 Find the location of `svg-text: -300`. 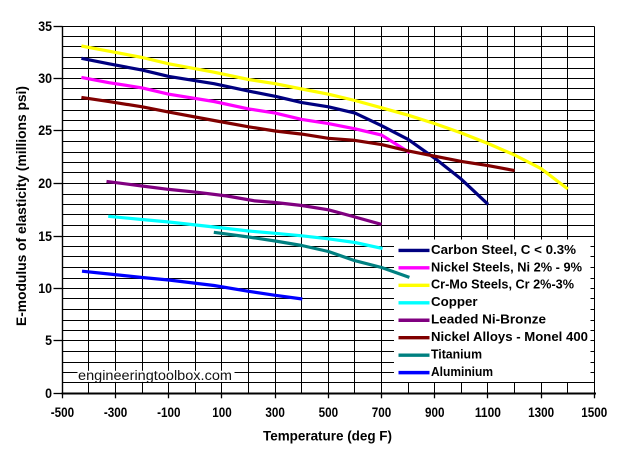

svg-text: -300 is located at coordinates (116, 412).